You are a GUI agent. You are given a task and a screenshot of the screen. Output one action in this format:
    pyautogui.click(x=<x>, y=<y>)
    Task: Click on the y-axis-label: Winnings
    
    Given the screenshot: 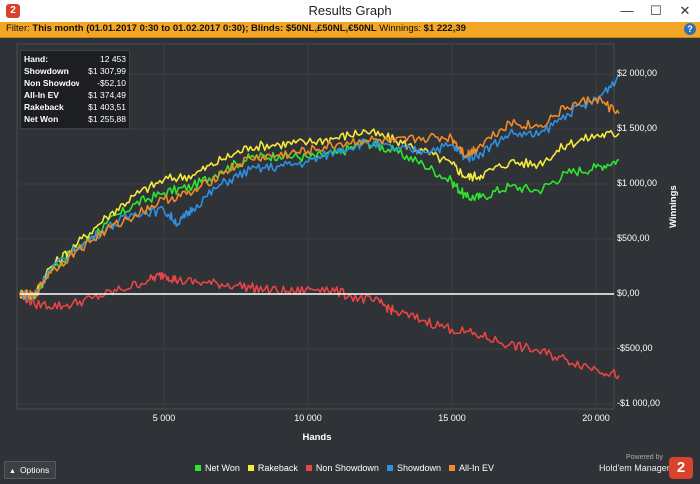 What is the action you would take?
    pyautogui.click(x=673, y=206)
    